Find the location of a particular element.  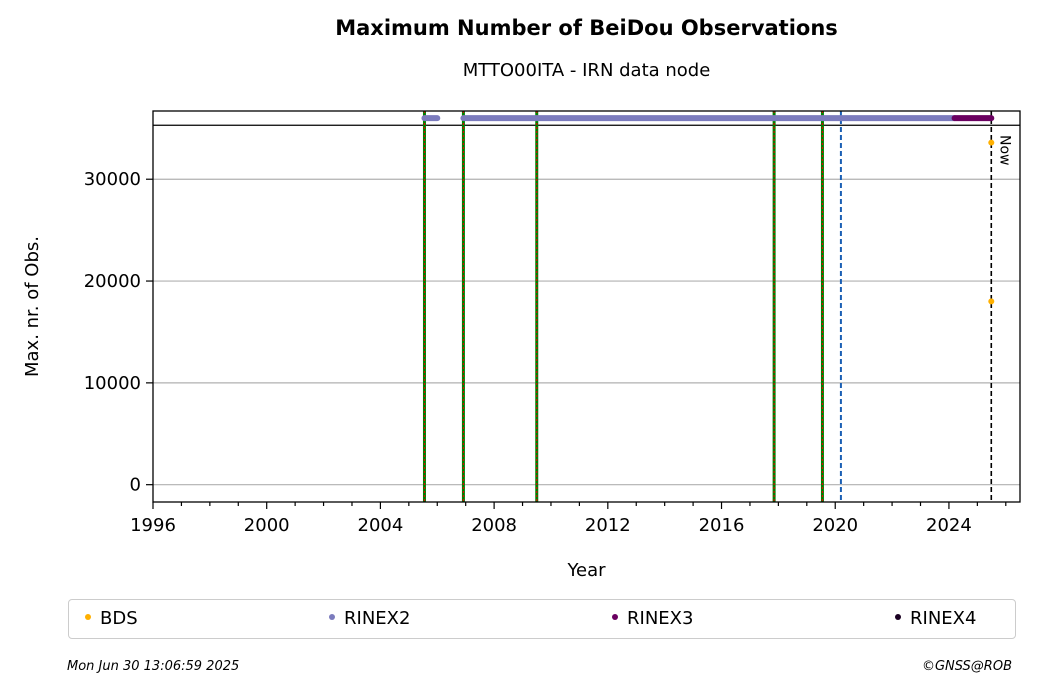

chart-subtitle: MTTO00ITA - IRN data node is located at coordinates (586, 70).